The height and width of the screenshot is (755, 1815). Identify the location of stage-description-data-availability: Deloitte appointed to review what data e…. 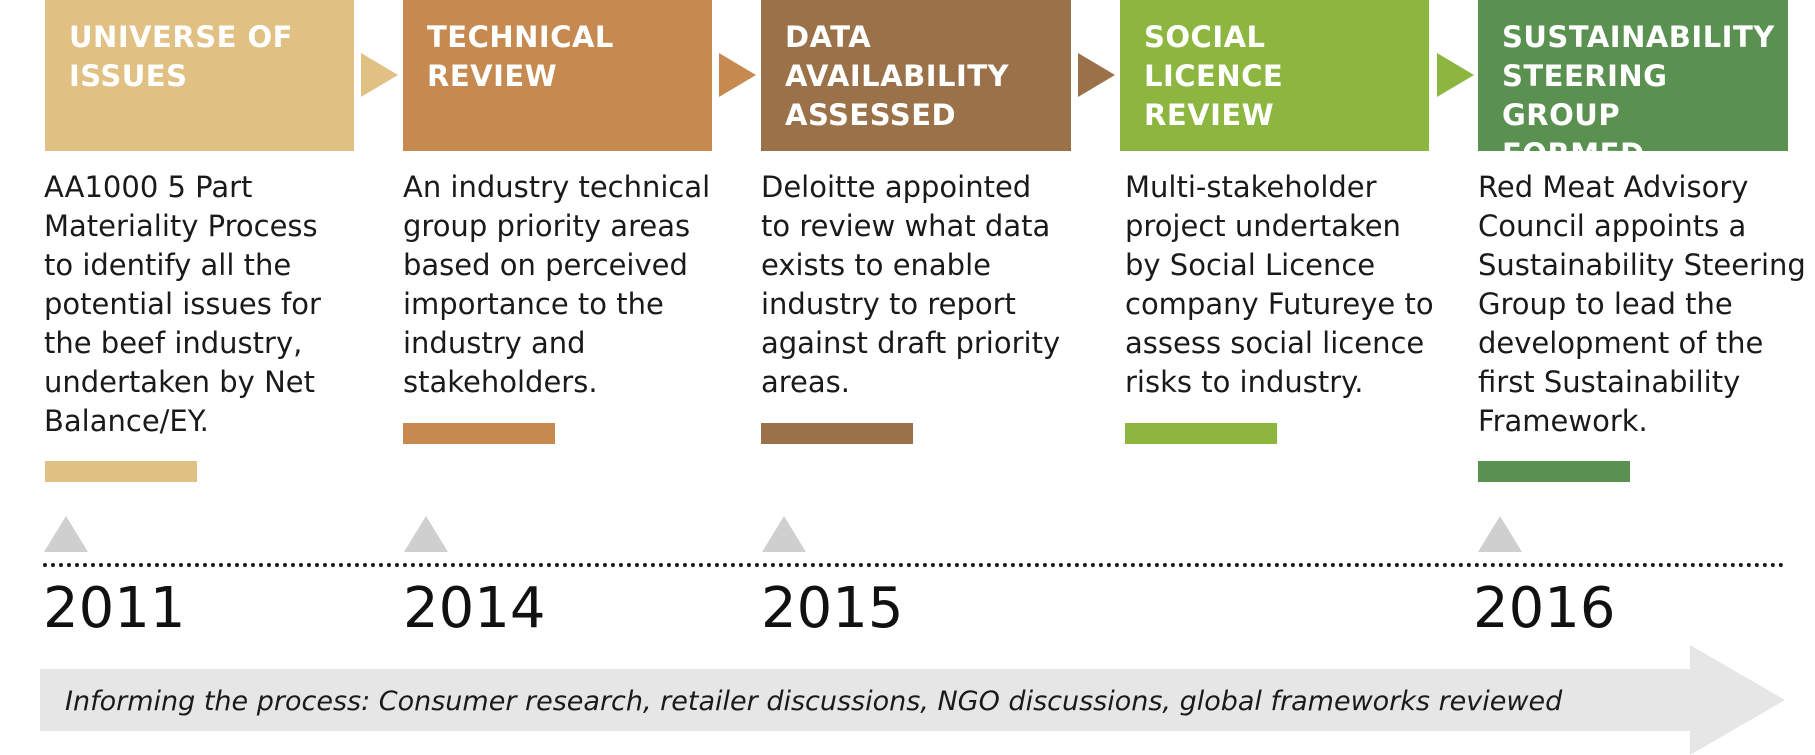
(911, 284).